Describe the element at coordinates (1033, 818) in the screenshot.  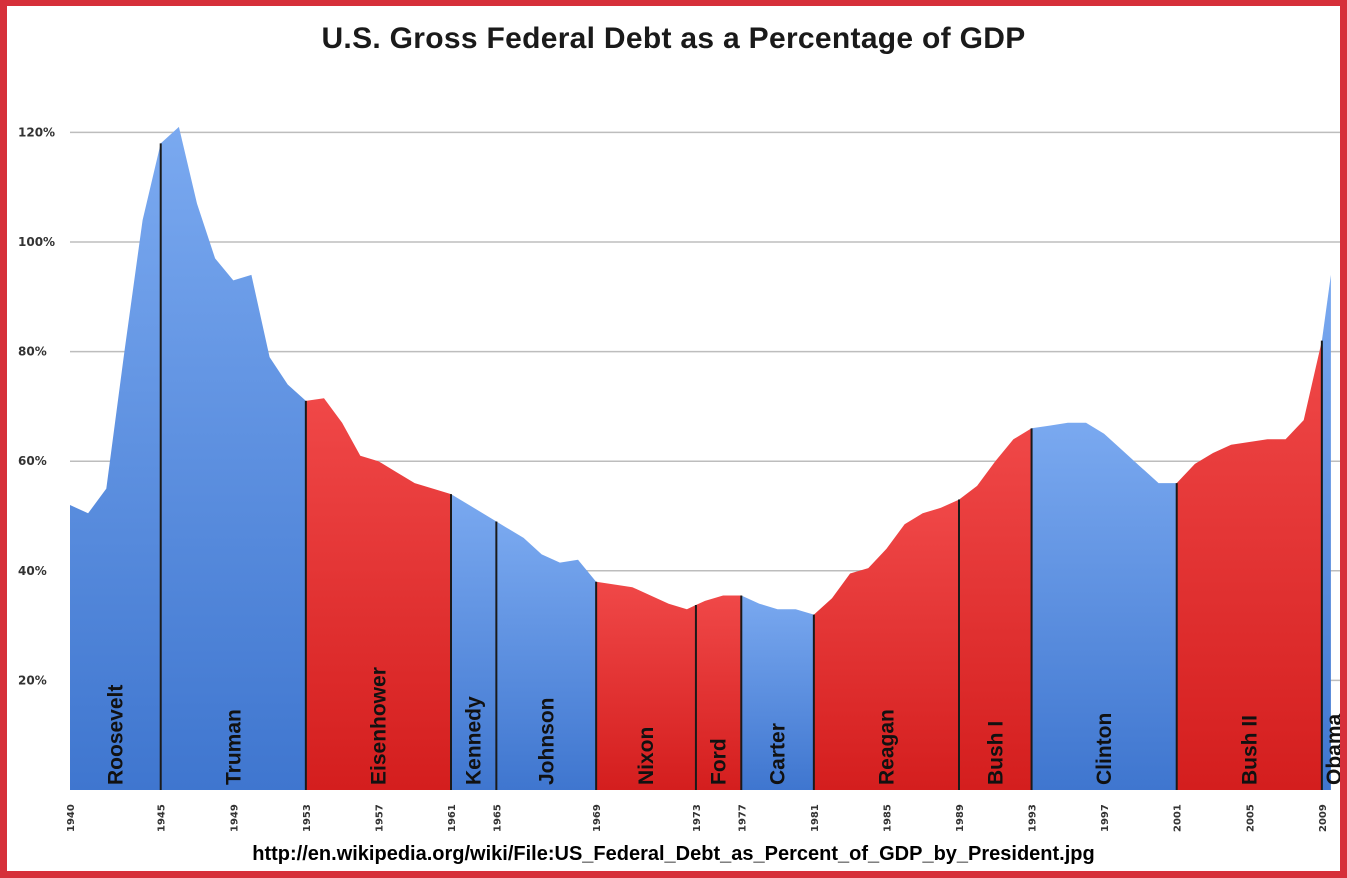
I see `x-tick-label: 1993` at that location.